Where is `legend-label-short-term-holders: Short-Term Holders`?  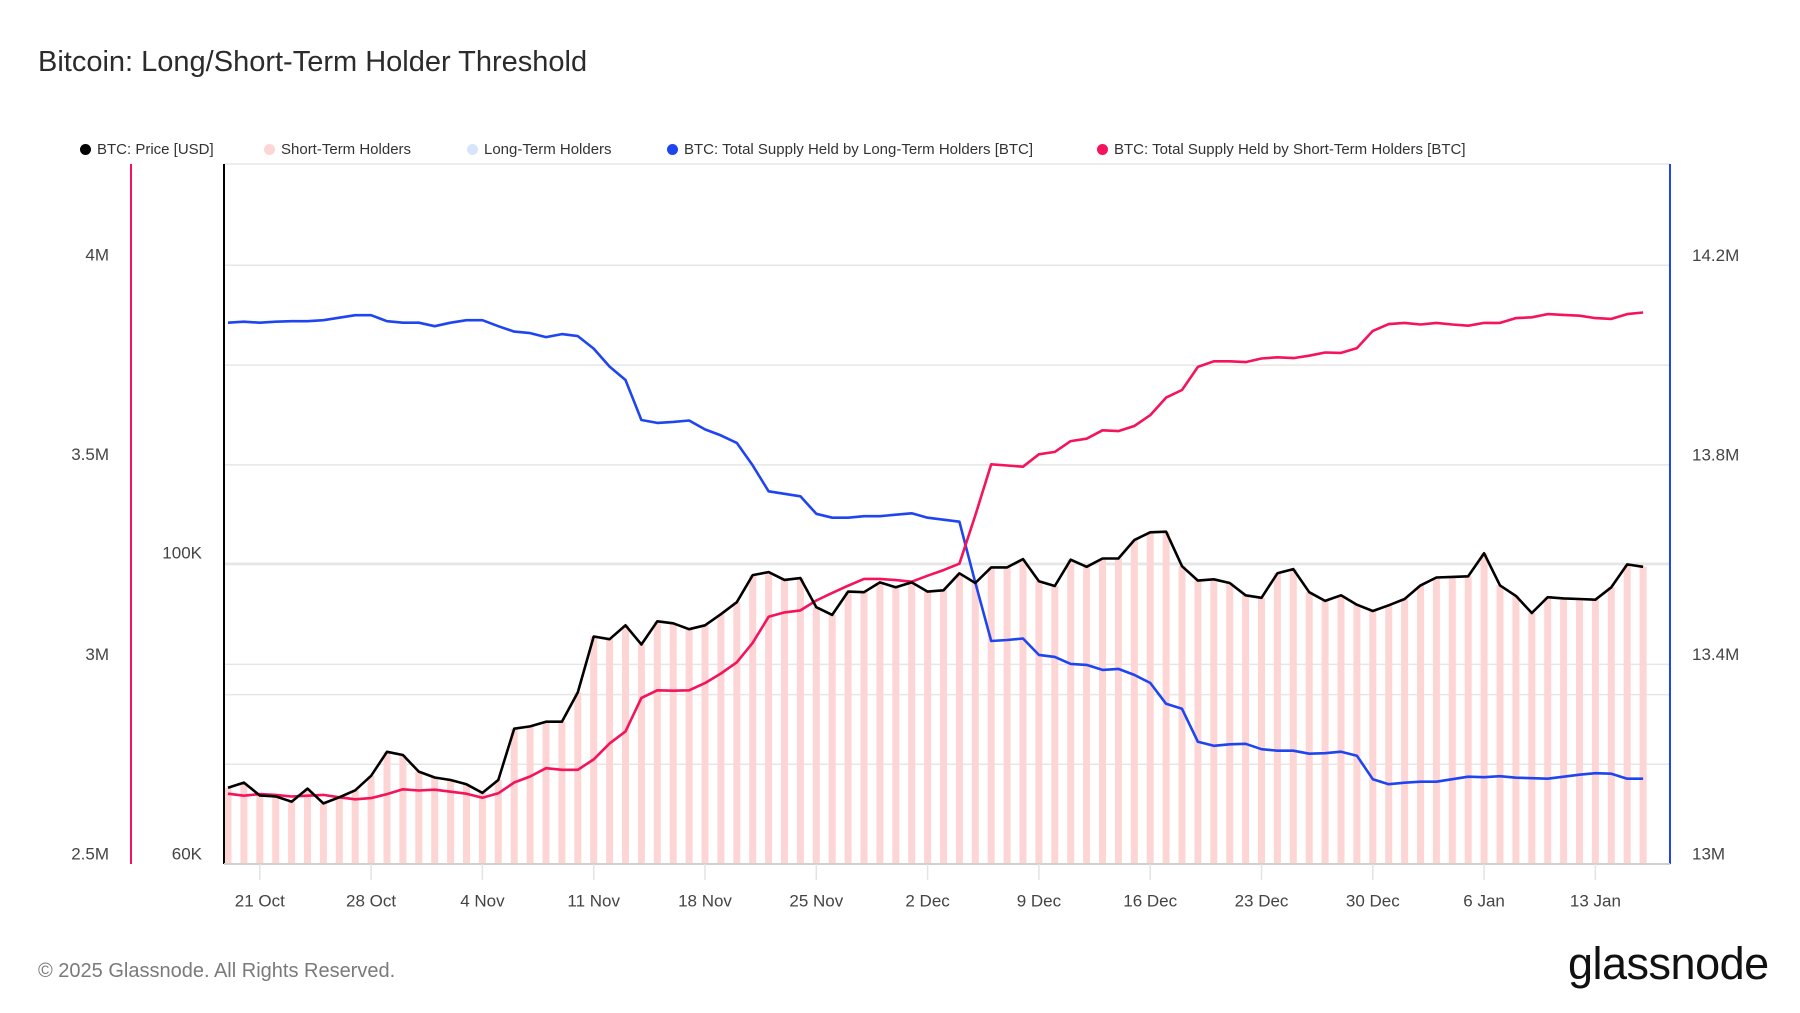 legend-label-short-term-holders: Short-Term Holders is located at coordinates (346, 149).